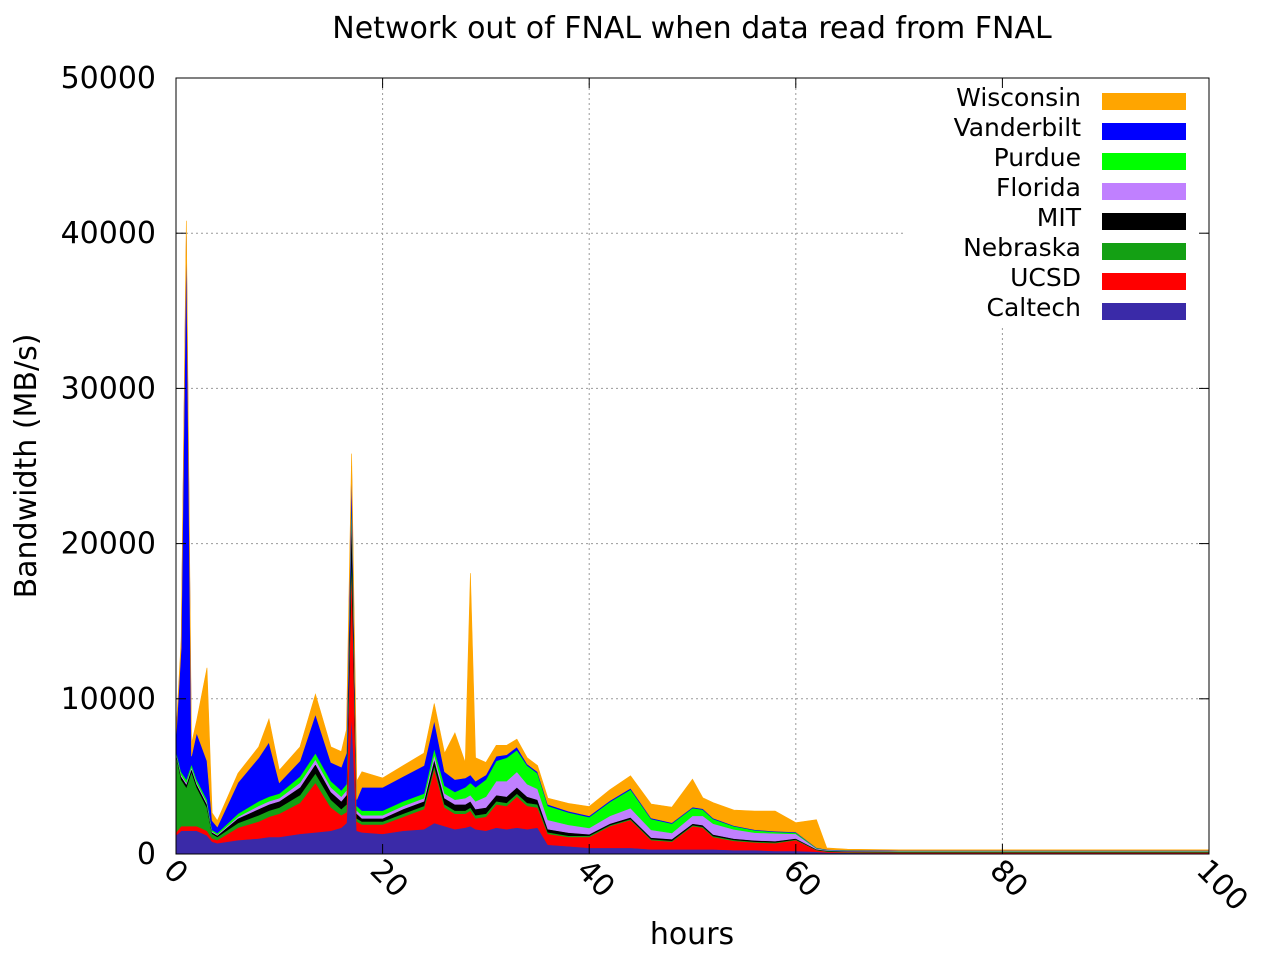 The height and width of the screenshot is (960, 1280). I want to click on legend-label-wisconsin: Wisconsin, so click(1018, 97).